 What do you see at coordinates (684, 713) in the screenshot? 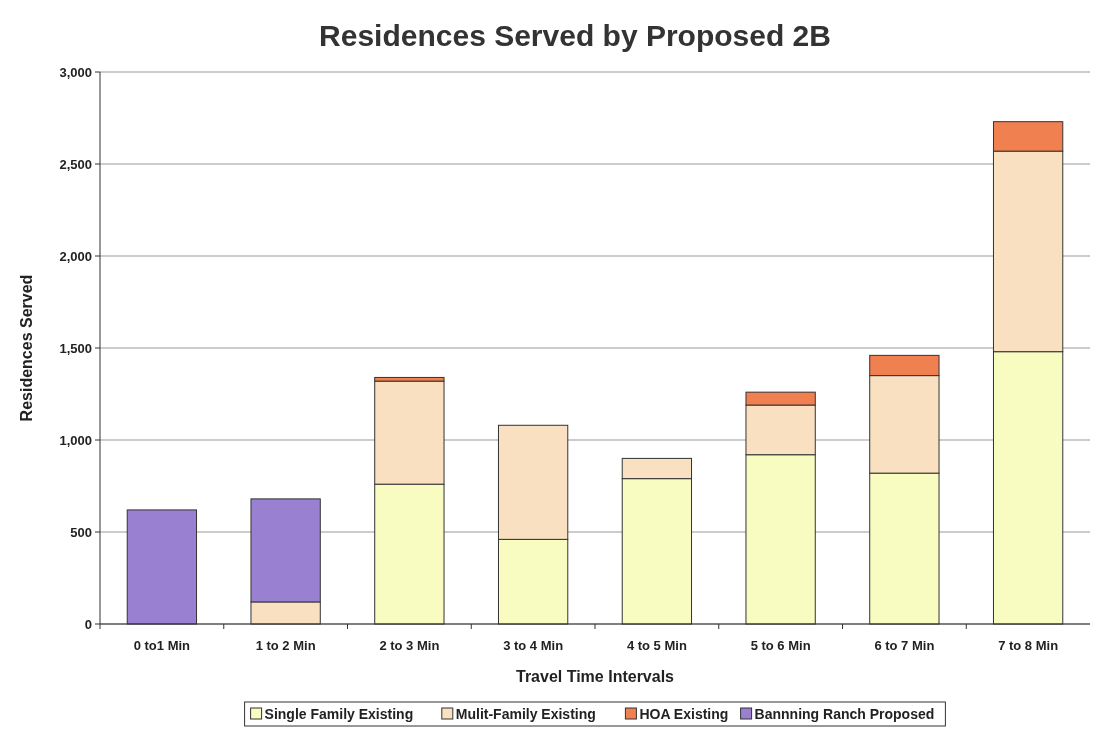
I see `legend-label: HOA Existing` at bounding box center [684, 713].